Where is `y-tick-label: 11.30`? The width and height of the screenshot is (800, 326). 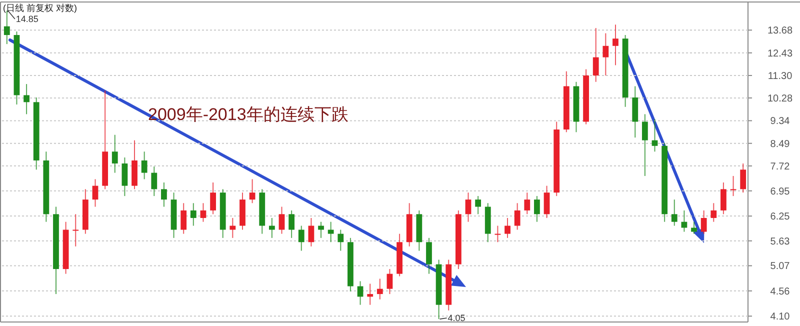 y-tick-label: 11.30 is located at coordinates (780, 76).